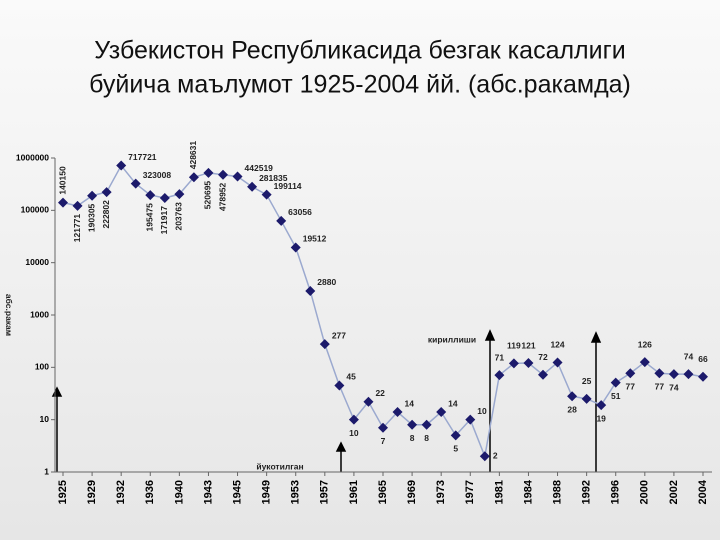 Image resolution: width=720 pixels, height=540 pixels. Describe the element at coordinates (557, 492) in the screenshot. I see `x-tick-label: 1988` at that location.